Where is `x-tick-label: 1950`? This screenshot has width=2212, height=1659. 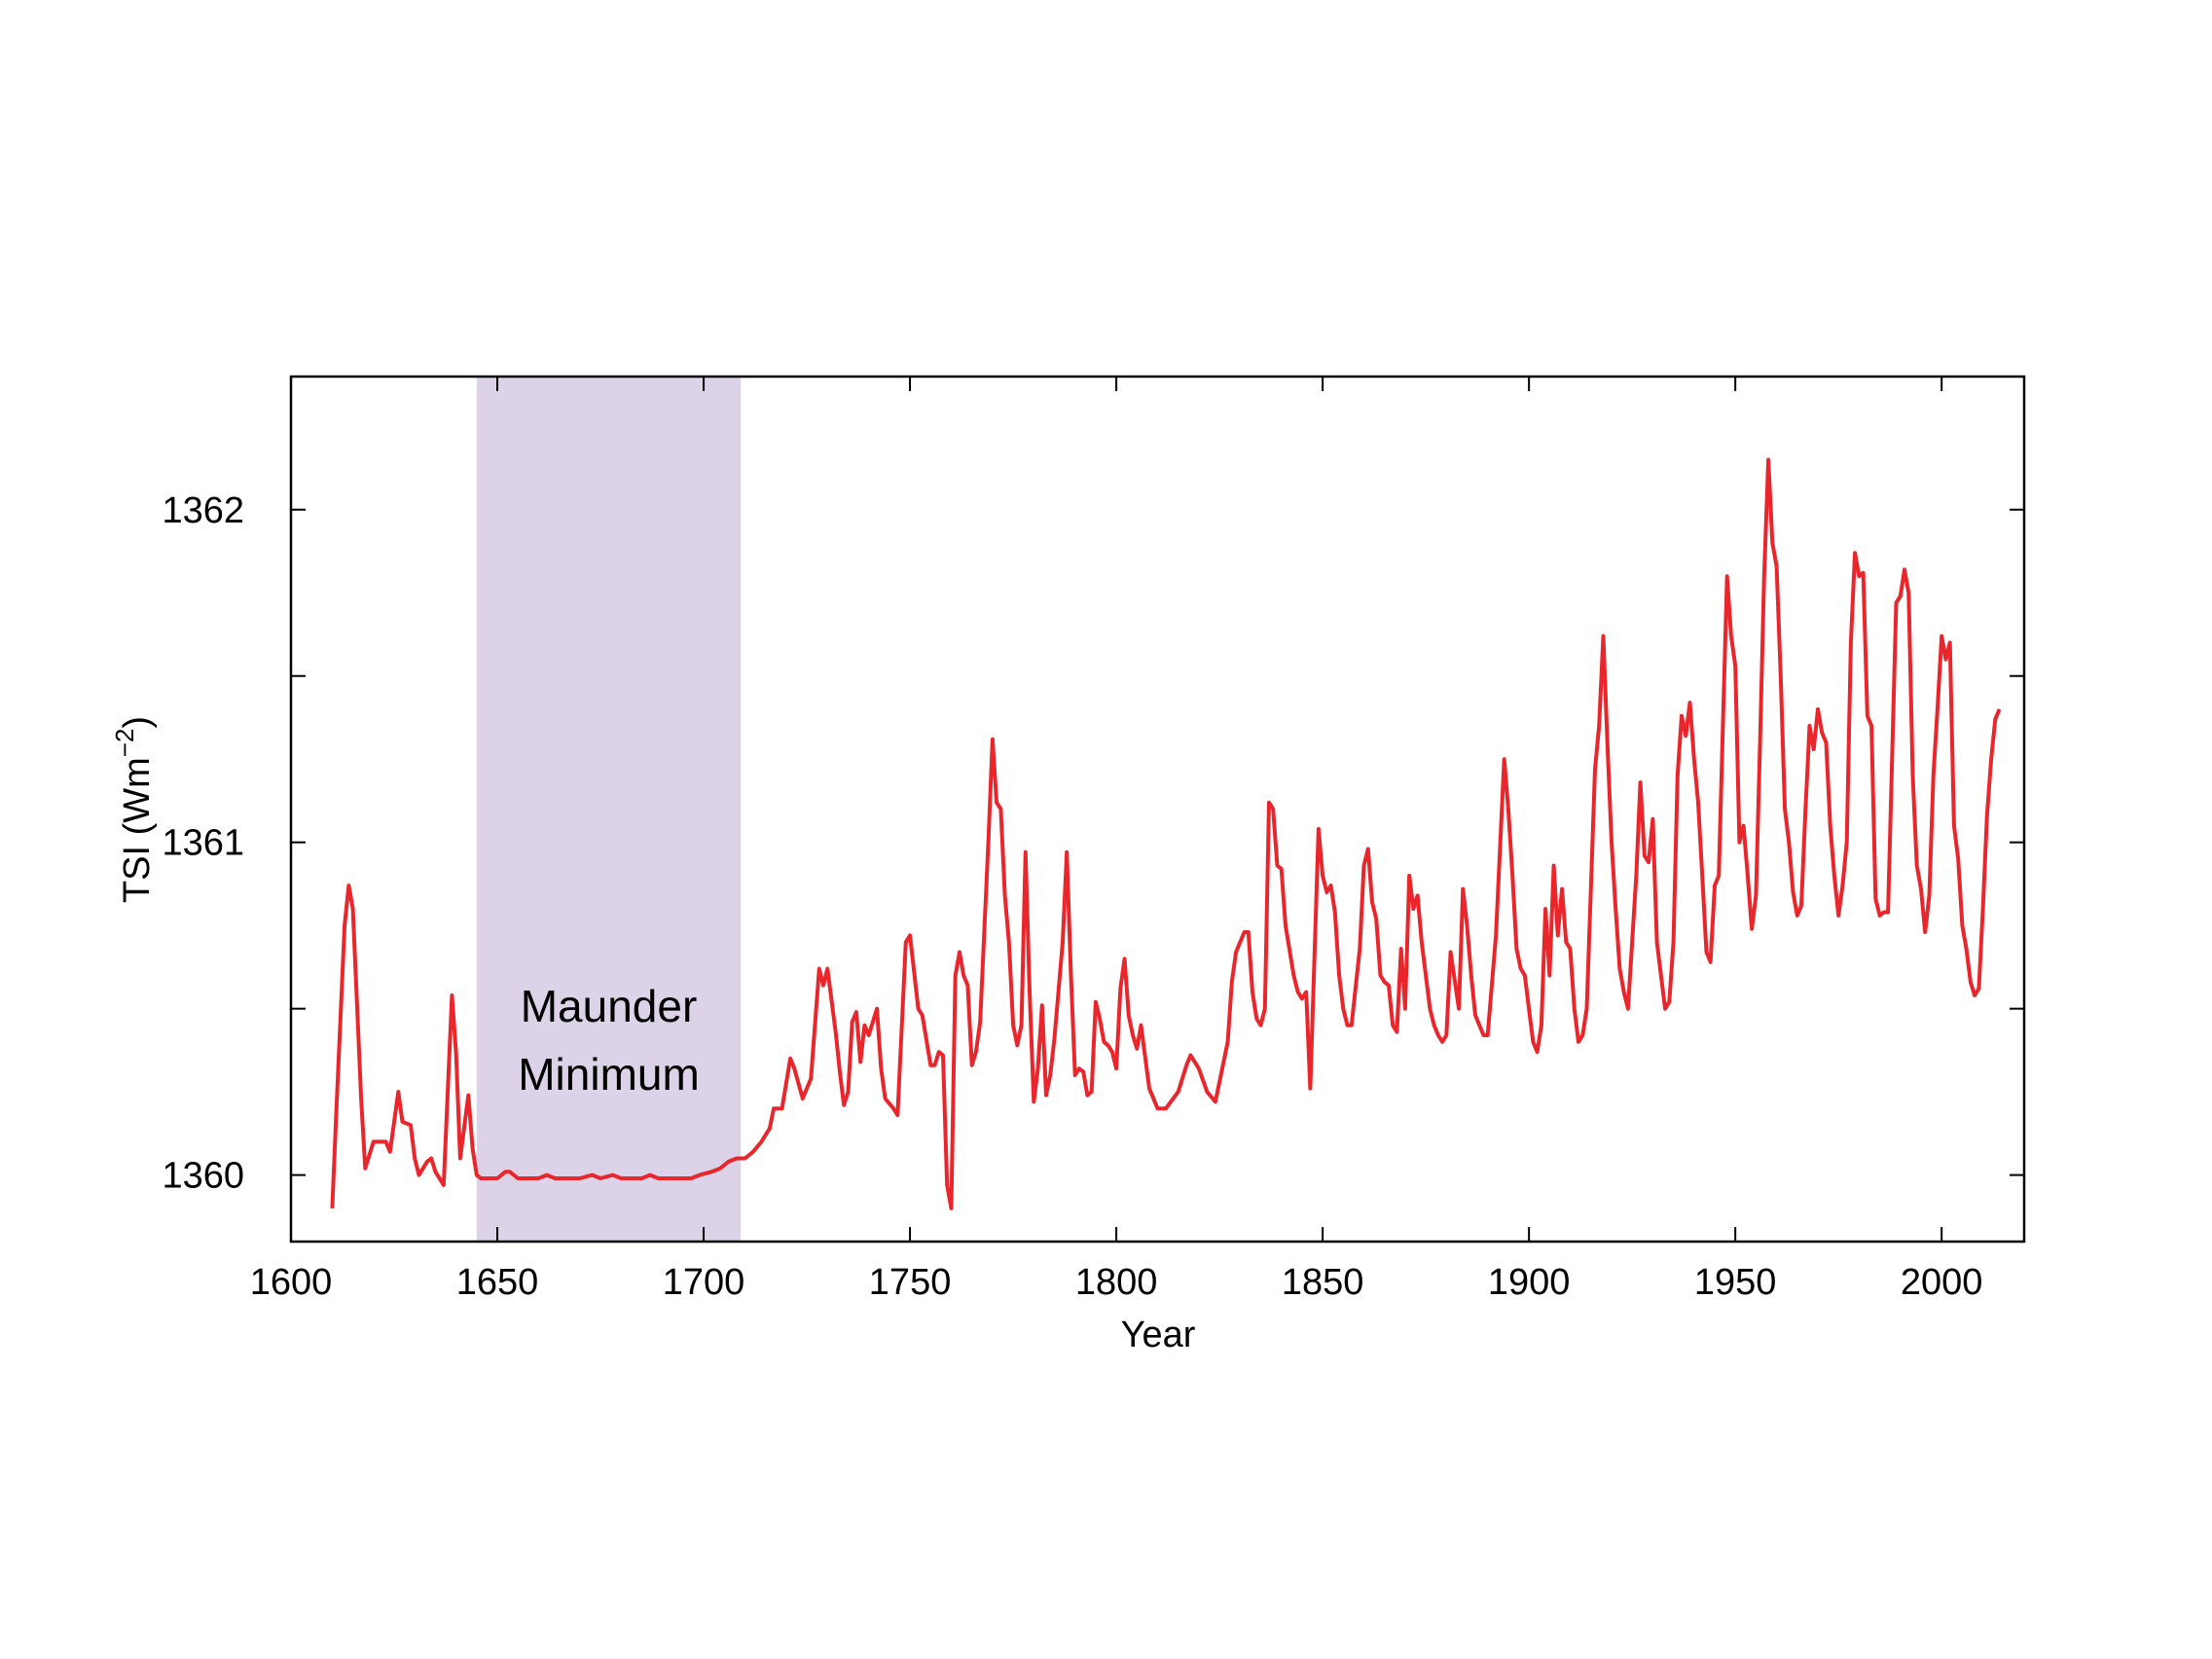
x-tick-label: 1950 is located at coordinates (1735, 1283).